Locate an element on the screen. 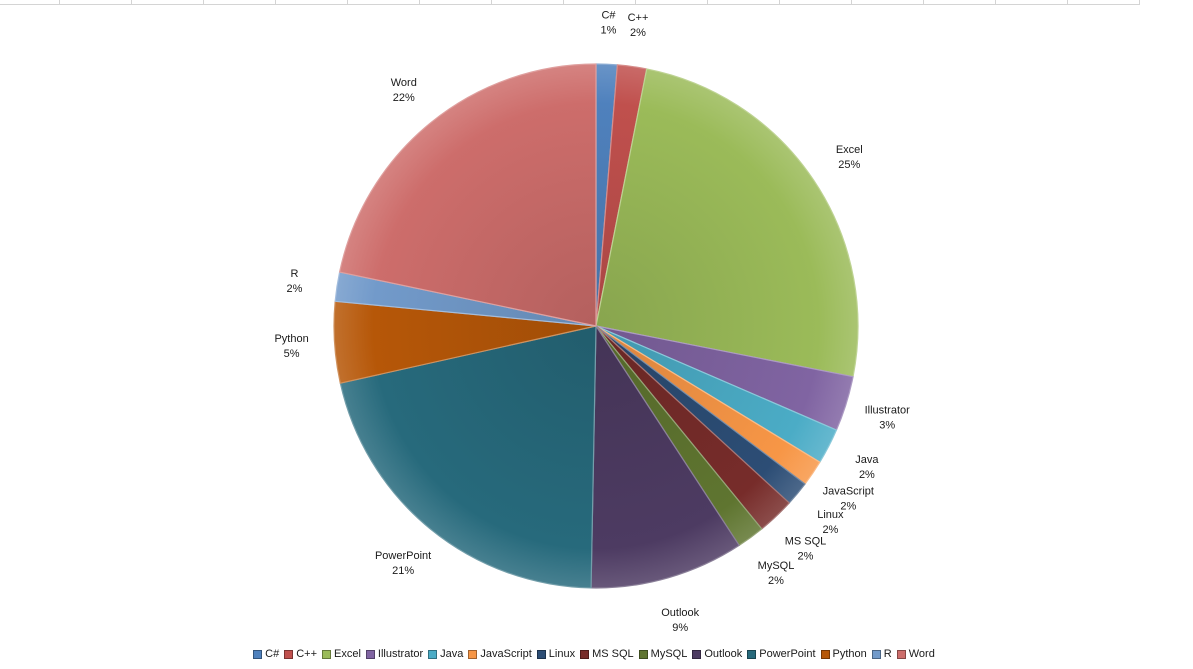 The height and width of the screenshot is (669, 1193). data-label-r: R 2% is located at coordinates (295, 281).